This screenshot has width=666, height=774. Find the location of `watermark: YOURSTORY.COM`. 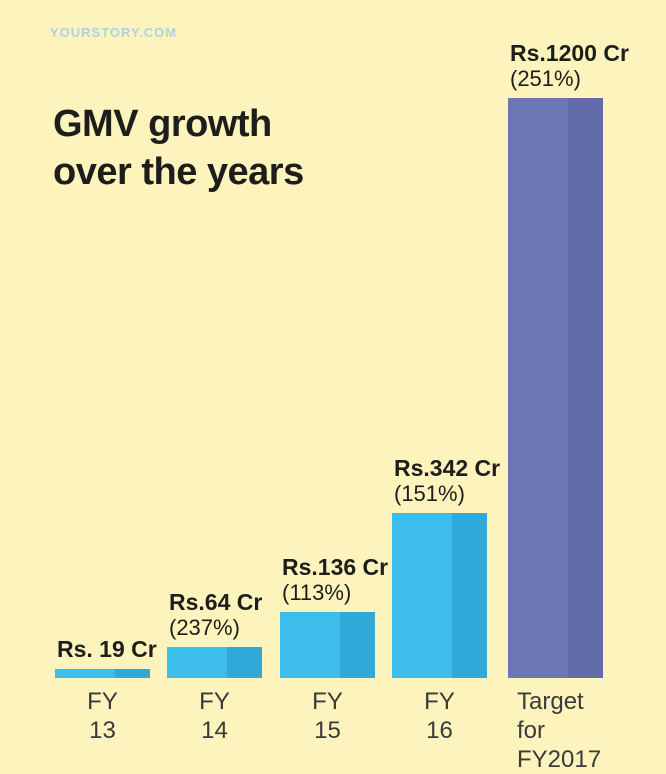

watermark: YOURSTORY.COM is located at coordinates (114, 32).